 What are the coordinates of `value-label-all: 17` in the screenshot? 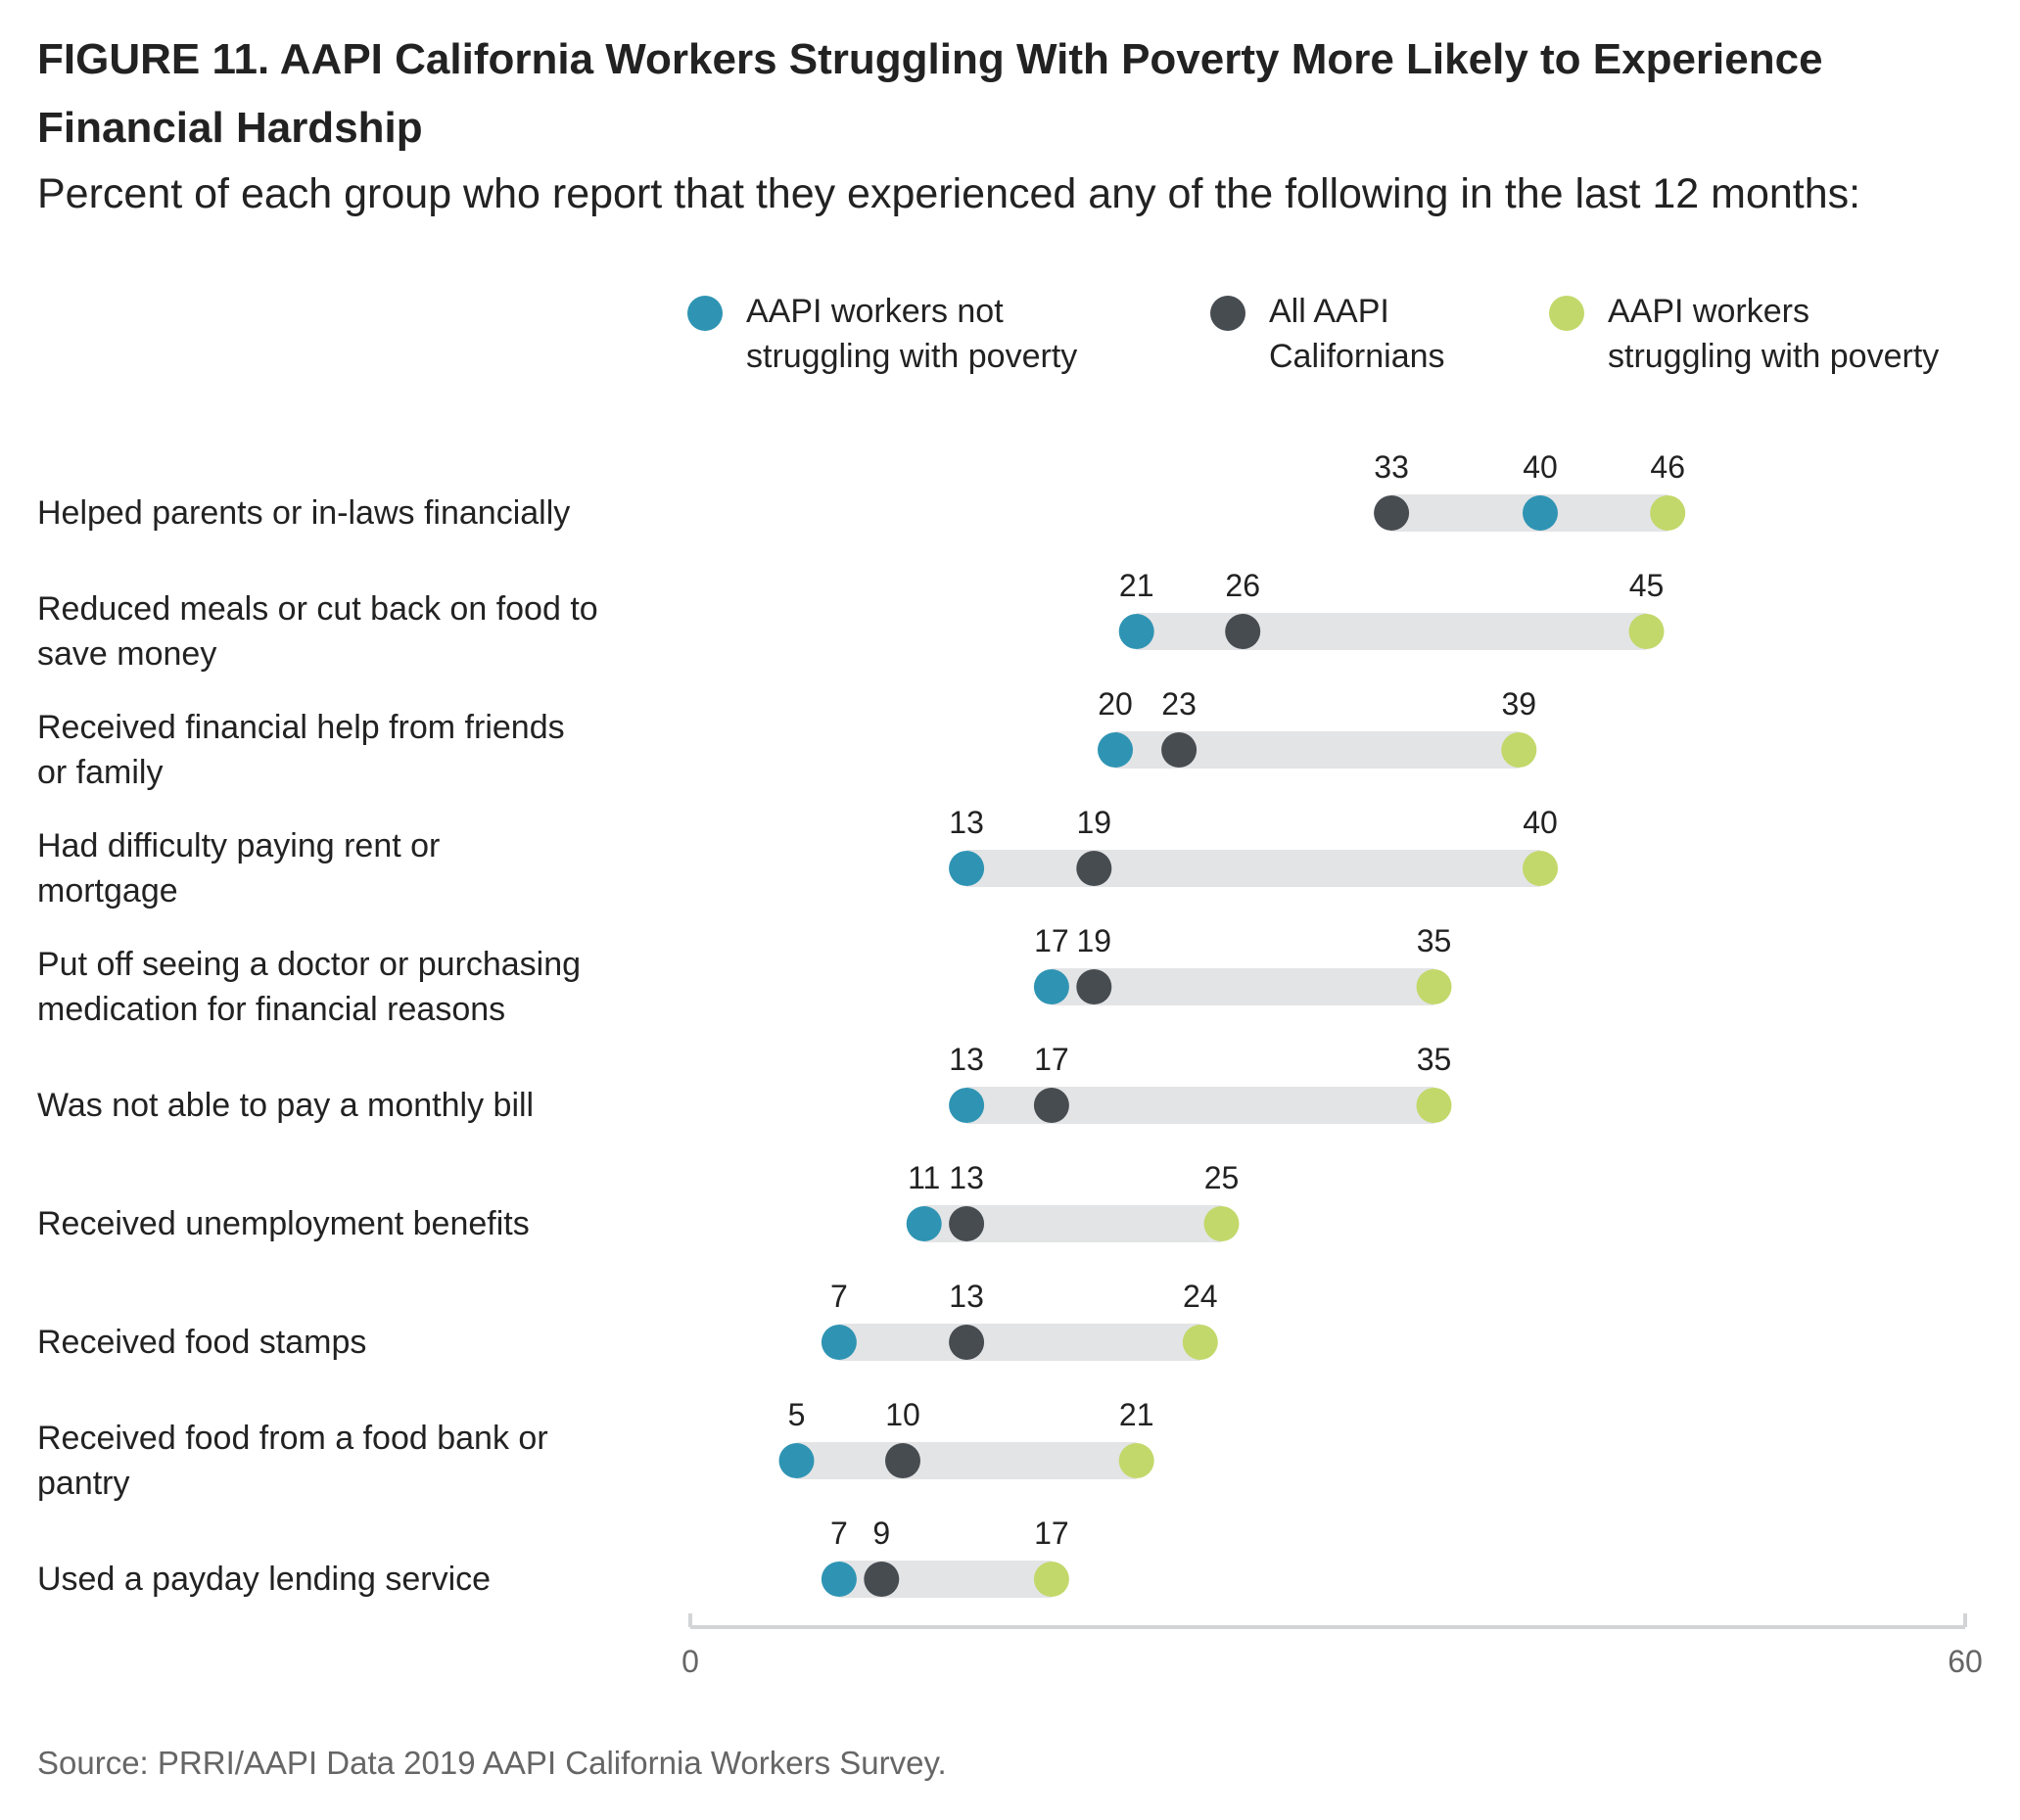 It's located at (1051, 1059).